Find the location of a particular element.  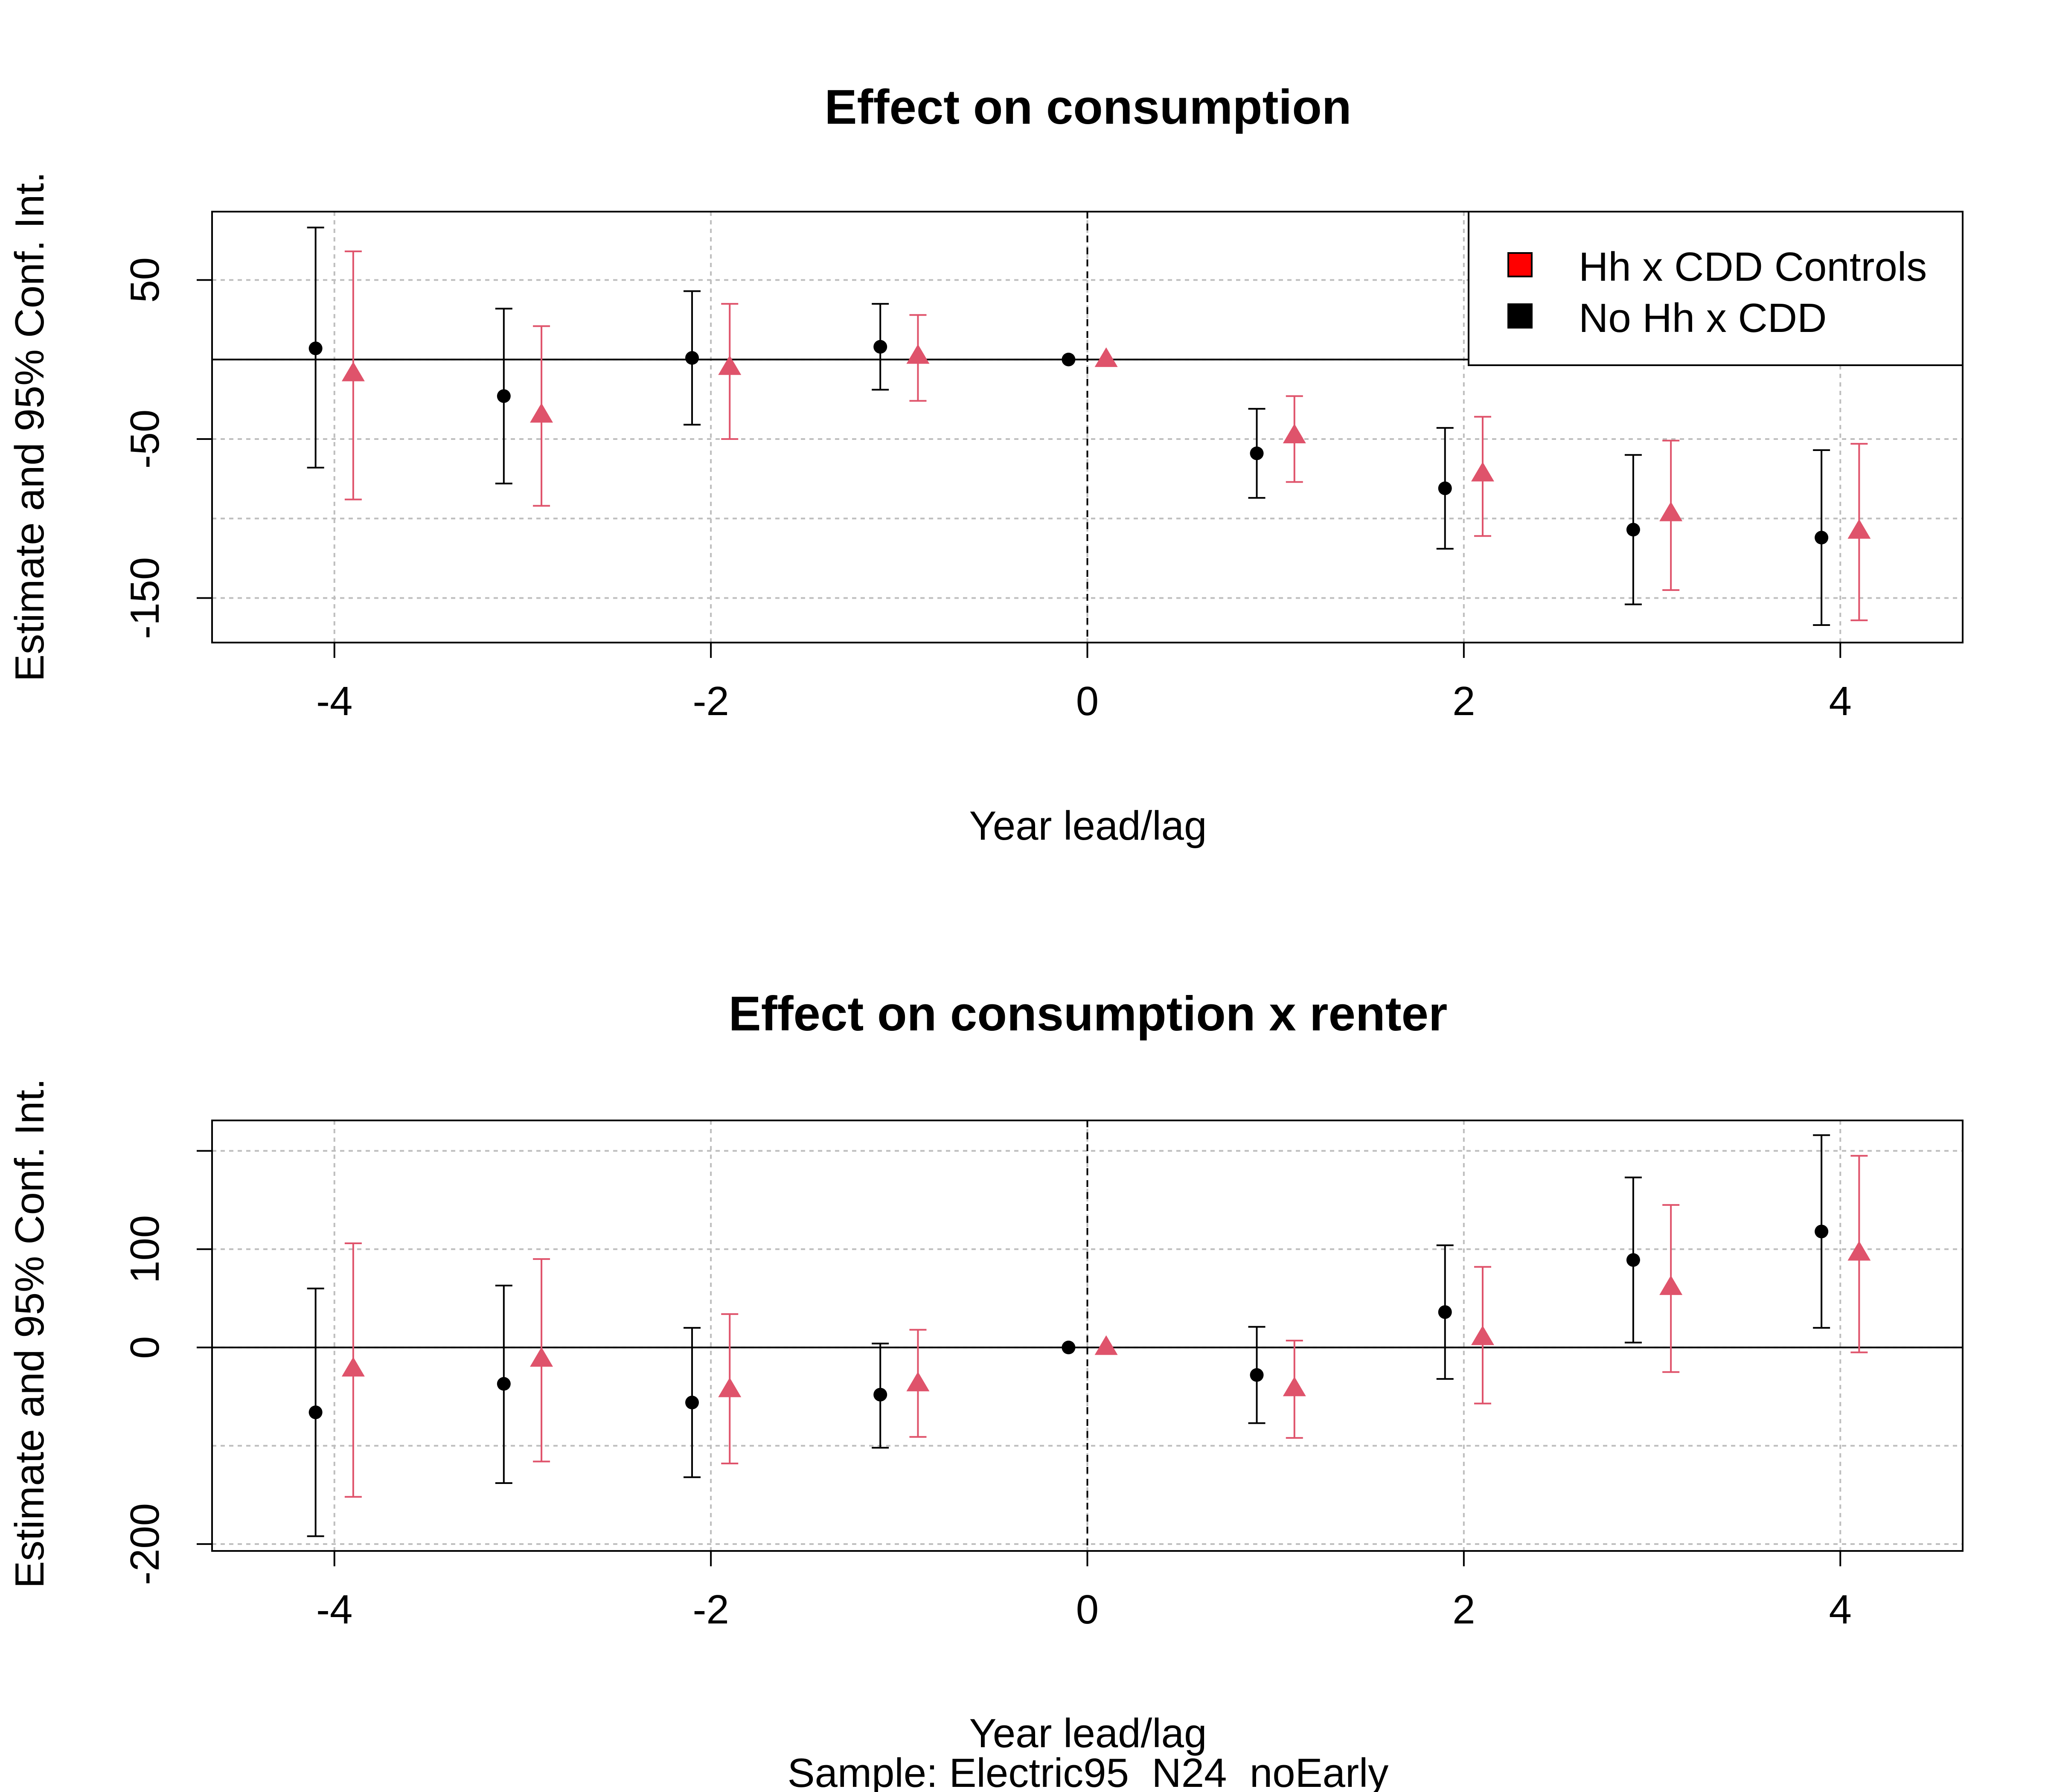

y-tick-label: -50 is located at coordinates (145, 439).